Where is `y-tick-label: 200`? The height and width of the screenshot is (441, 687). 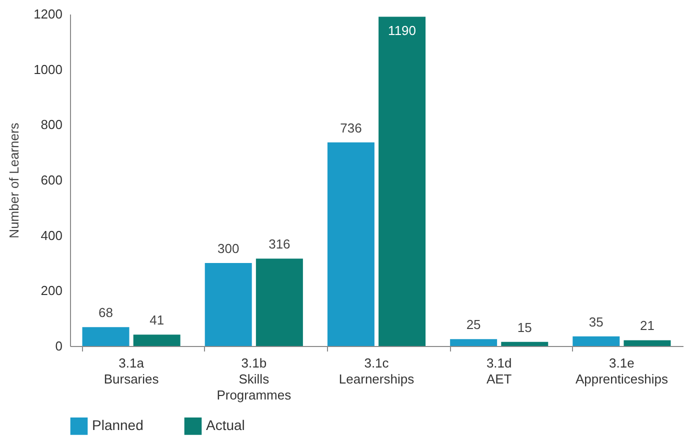
y-tick-label: 200 is located at coordinates (51, 290).